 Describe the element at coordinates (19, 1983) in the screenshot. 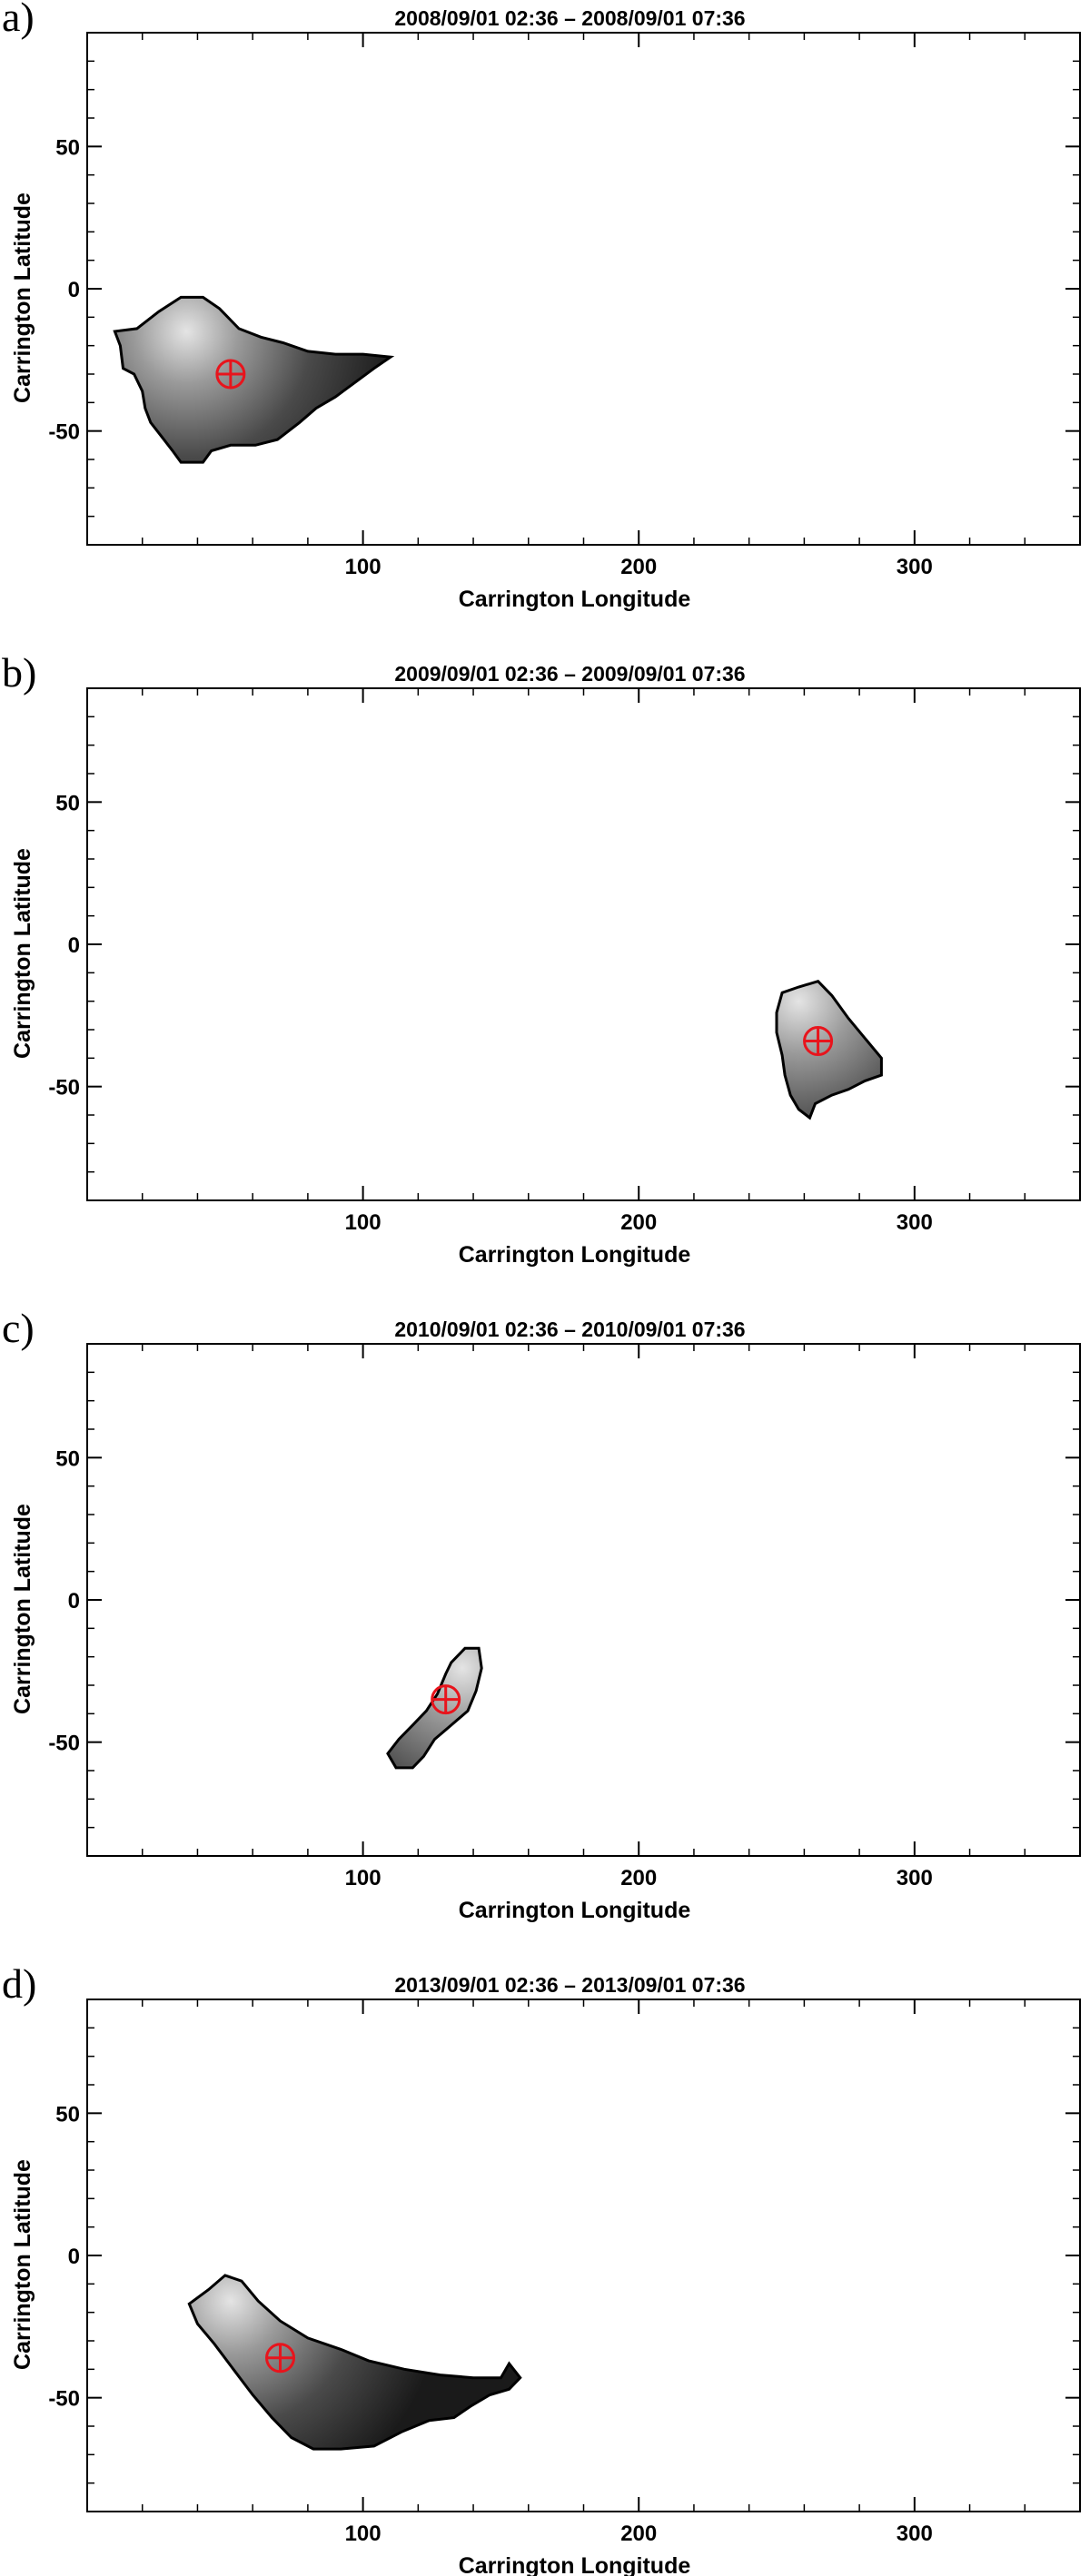

I see `panel-label: d)` at that location.